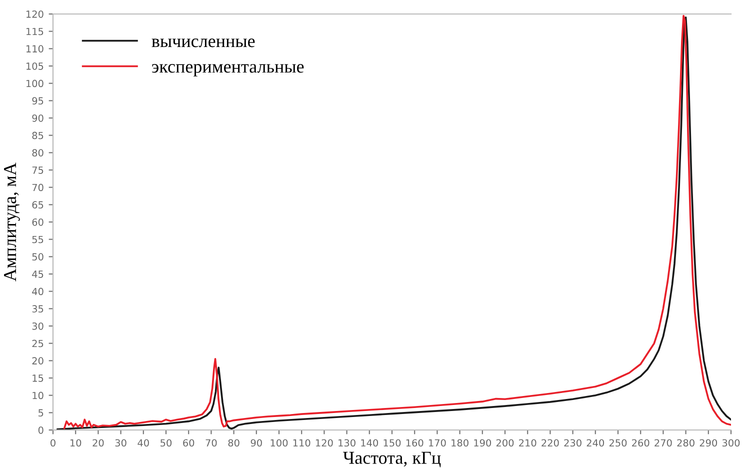 The width and height of the screenshot is (742, 471). I want to click on x-tick-label: 120, so click(324, 443).